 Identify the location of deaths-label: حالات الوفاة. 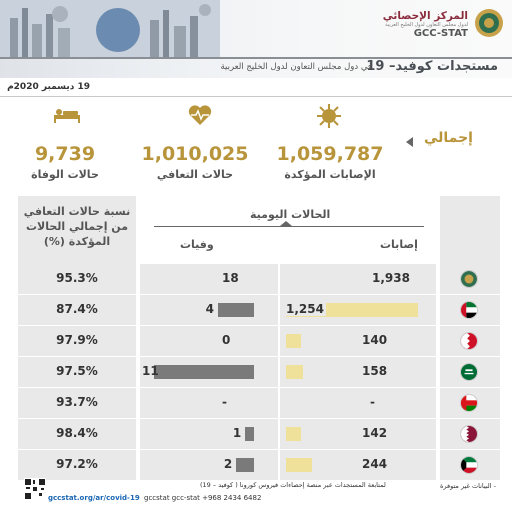
(65, 174).